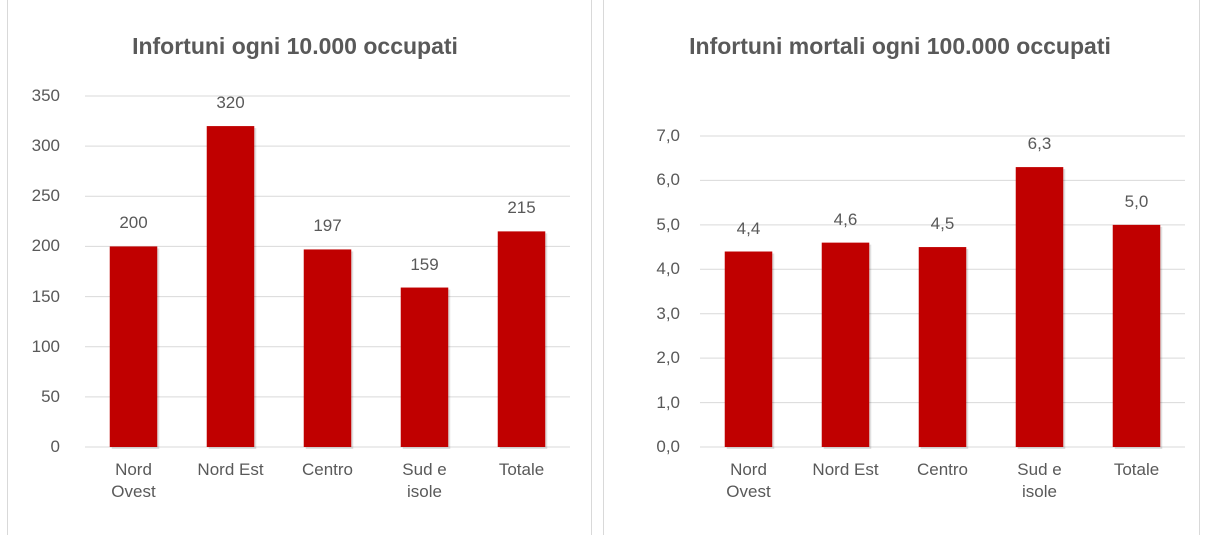 The width and height of the screenshot is (1211, 535). Describe the element at coordinates (230, 103) in the screenshot. I see `data-label: 320` at that location.